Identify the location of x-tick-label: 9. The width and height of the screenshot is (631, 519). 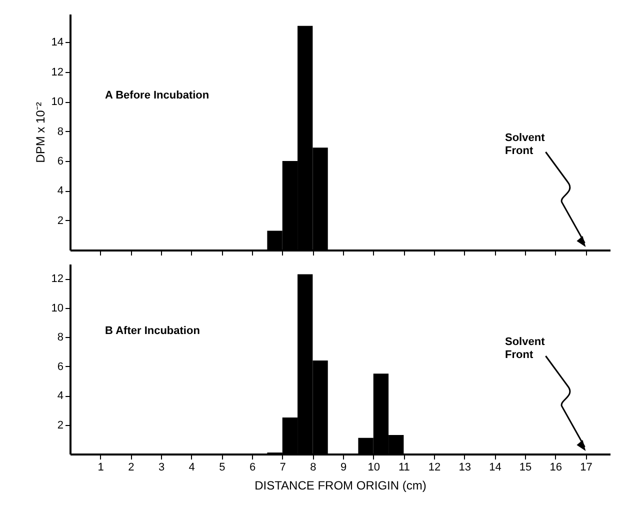
(343, 468).